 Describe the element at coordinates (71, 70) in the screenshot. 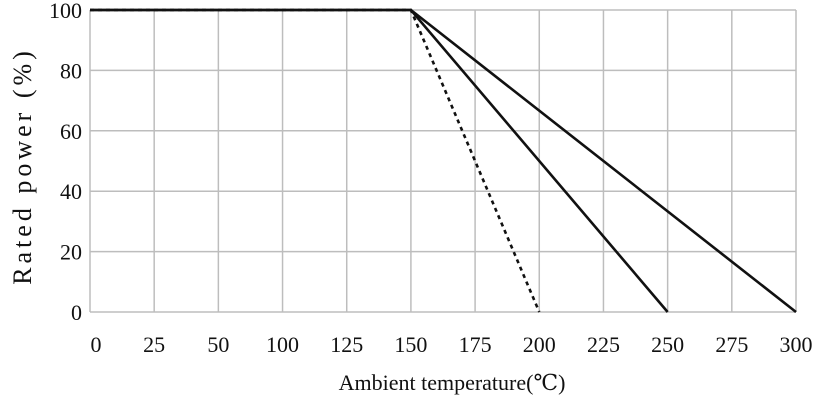

I see `y-tick-label: 80` at that location.